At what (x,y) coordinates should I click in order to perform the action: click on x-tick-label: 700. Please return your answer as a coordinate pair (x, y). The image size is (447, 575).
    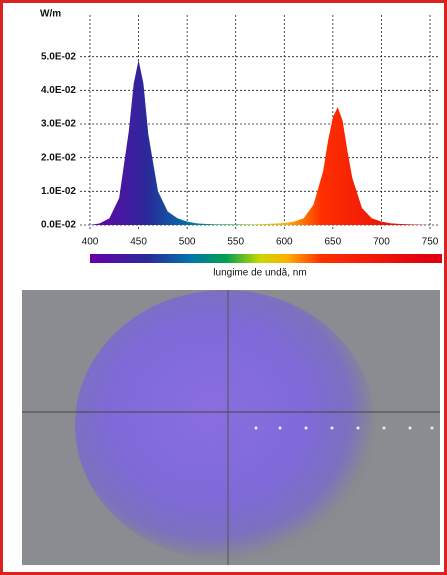
    Looking at the image, I should click on (381, 242).